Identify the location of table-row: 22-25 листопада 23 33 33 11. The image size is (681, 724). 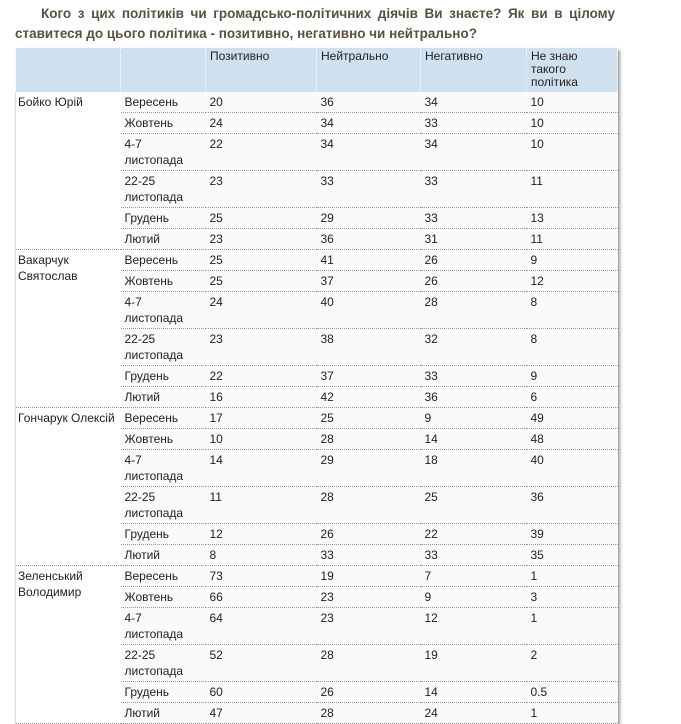
(317, 189).